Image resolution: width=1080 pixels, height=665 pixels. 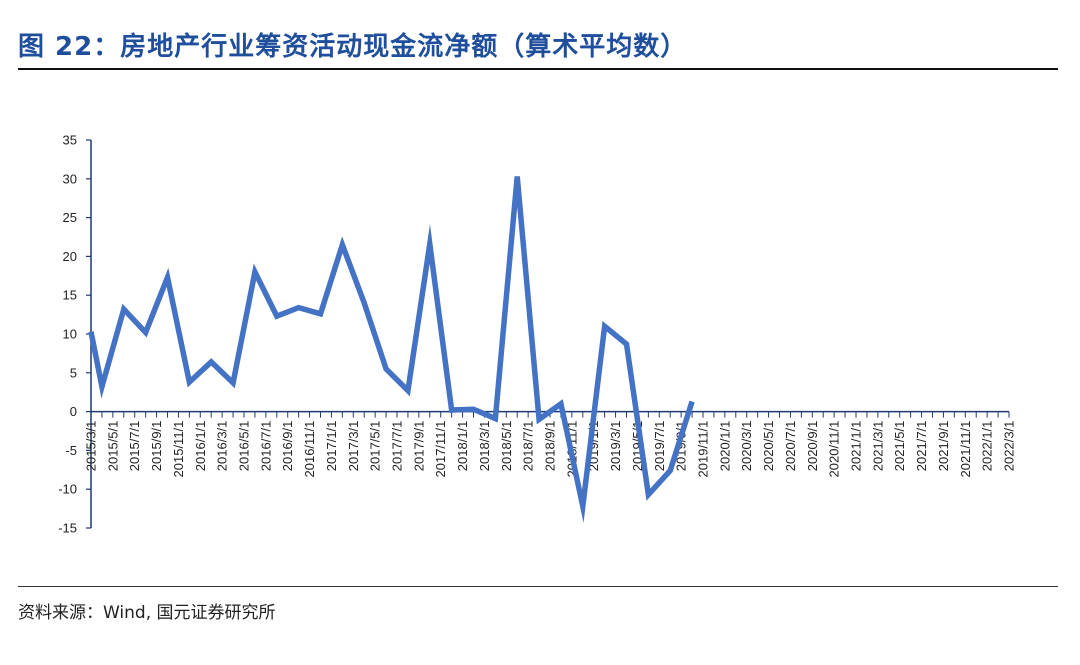 What do you see at coordinates (70, 256) in the screenshot?
I see `y-tick-label: 20` at bounding box center [70, 256].